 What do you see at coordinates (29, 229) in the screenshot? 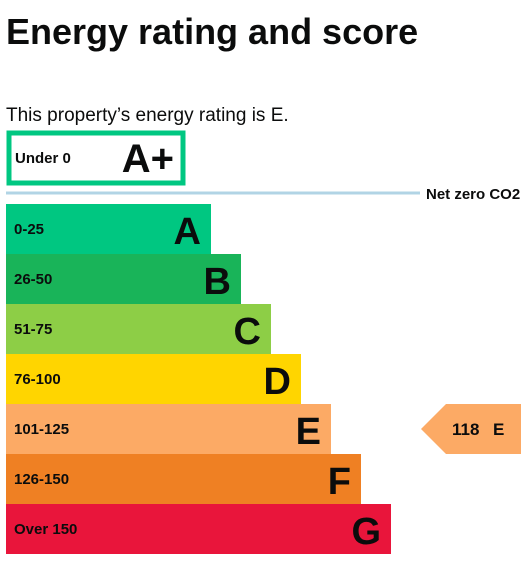
I see `band-range-a: 0-25` at bounding box center [29, 229].